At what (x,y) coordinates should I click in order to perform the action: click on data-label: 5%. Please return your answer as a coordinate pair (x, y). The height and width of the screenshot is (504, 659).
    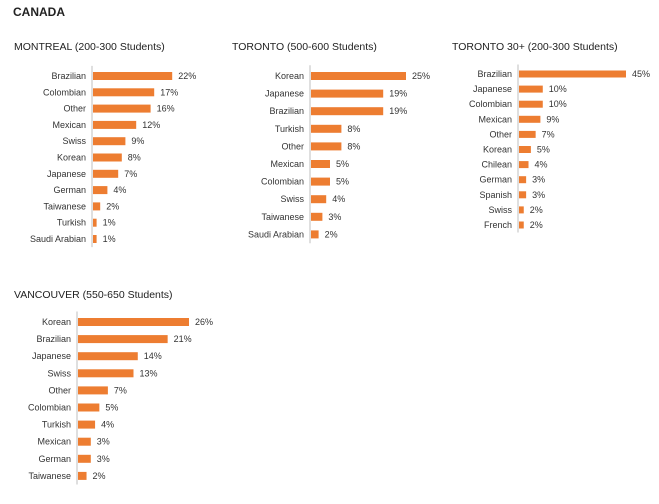
    Looking at the image, I should click on (342, 182).